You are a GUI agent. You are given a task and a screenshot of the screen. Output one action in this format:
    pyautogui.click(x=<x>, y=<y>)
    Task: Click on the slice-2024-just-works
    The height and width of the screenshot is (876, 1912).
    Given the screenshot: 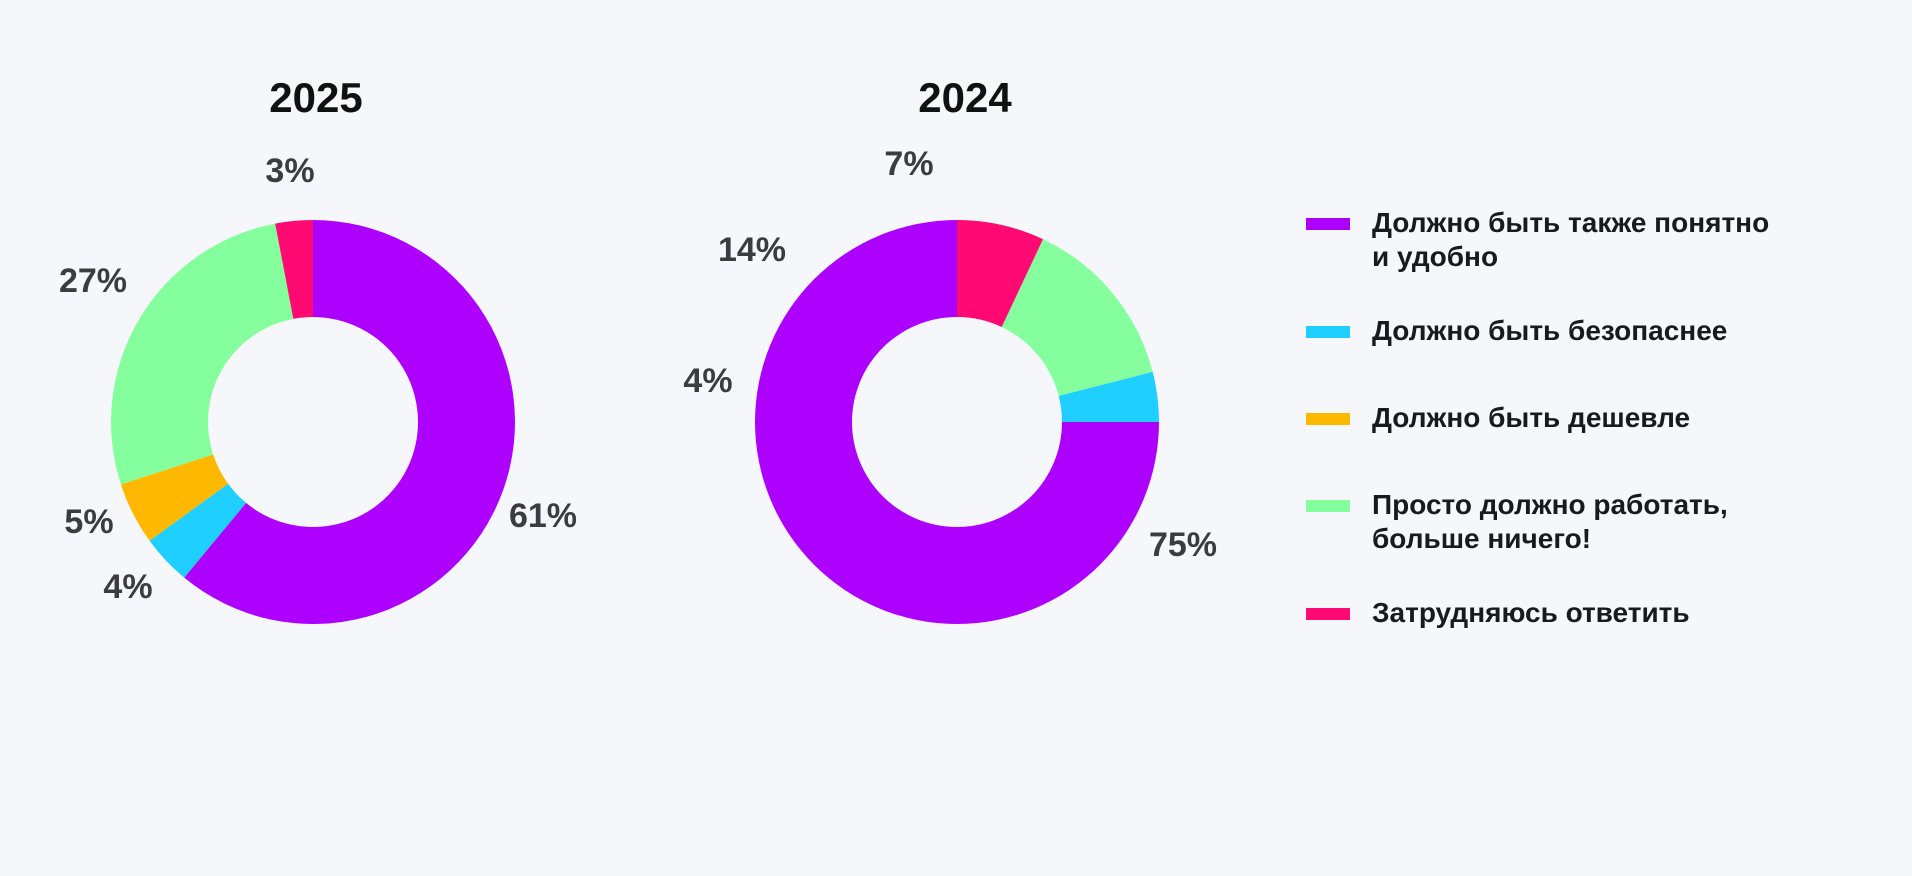 What is the action you would take?
    pyautogui.click(x=1077, y=317)
    